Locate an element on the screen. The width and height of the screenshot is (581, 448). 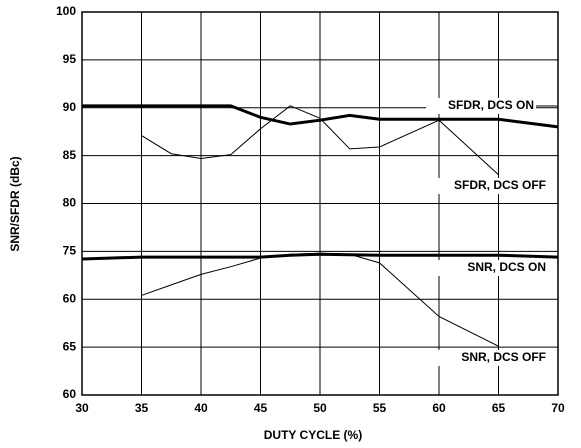
x-axis-label: DUTY CYCLE (%) is located at coordinates (313, 435).